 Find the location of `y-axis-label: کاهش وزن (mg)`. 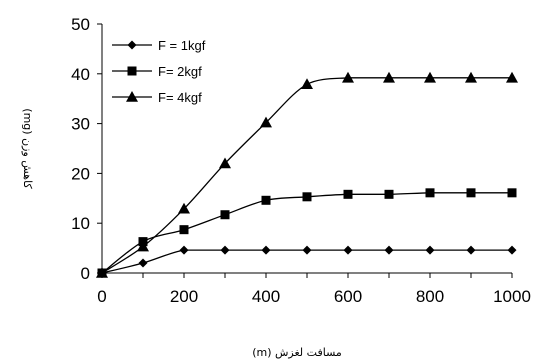

y-axis-label: کاهش وزن (mg) is located at coordinates (27, 148).